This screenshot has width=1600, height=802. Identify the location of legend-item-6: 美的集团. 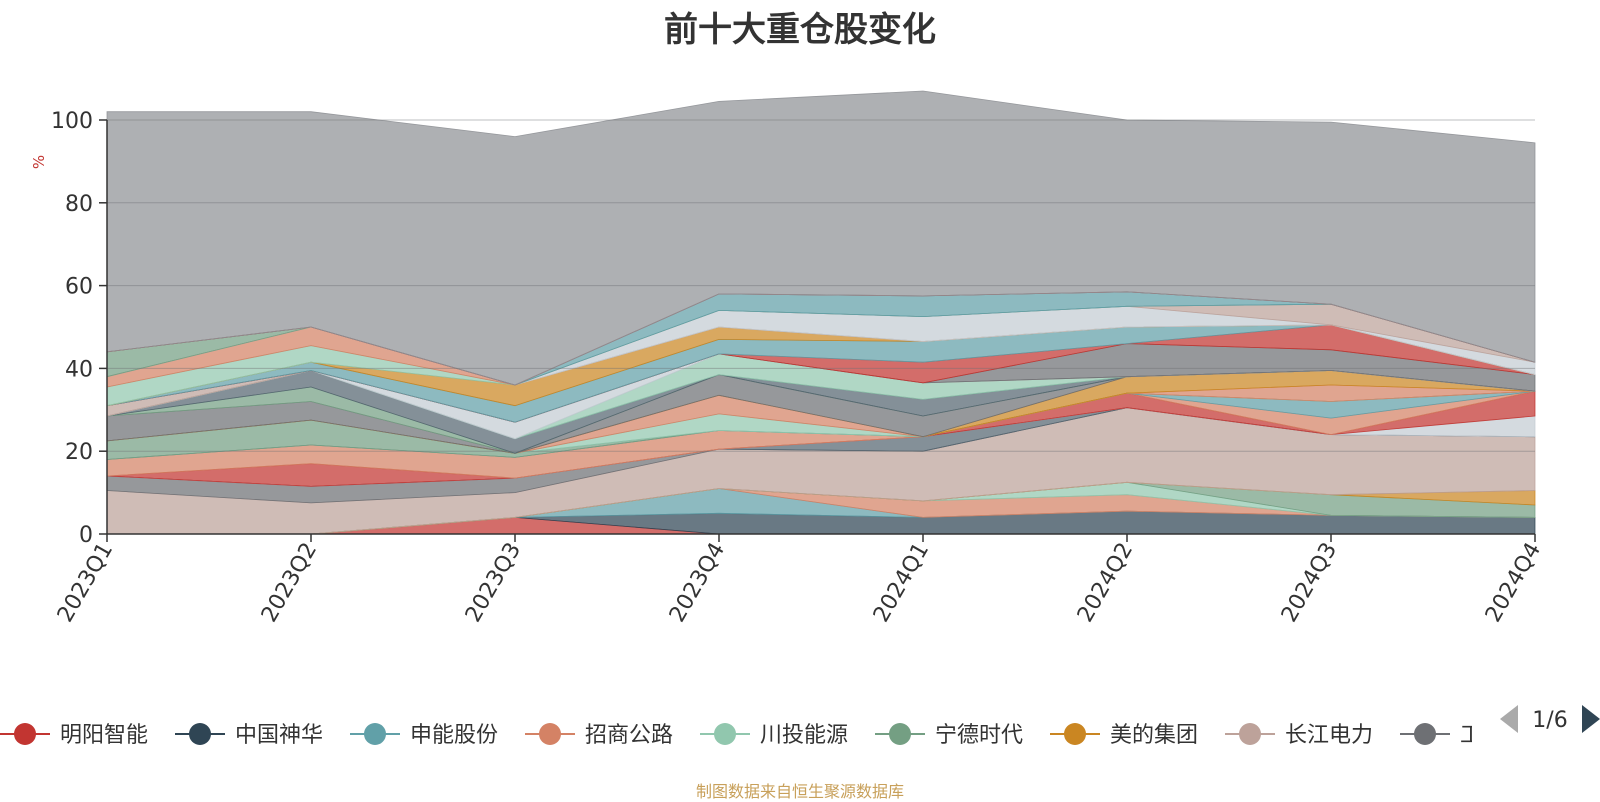
(1124, 735).